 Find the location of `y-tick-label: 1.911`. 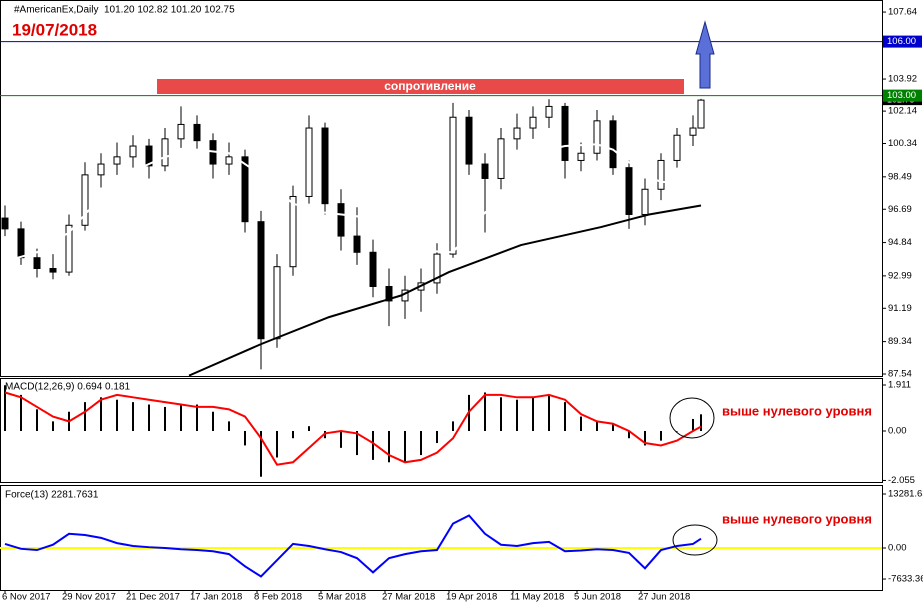

y-tick-label: 1.911 is located at coordinates (899, 385).